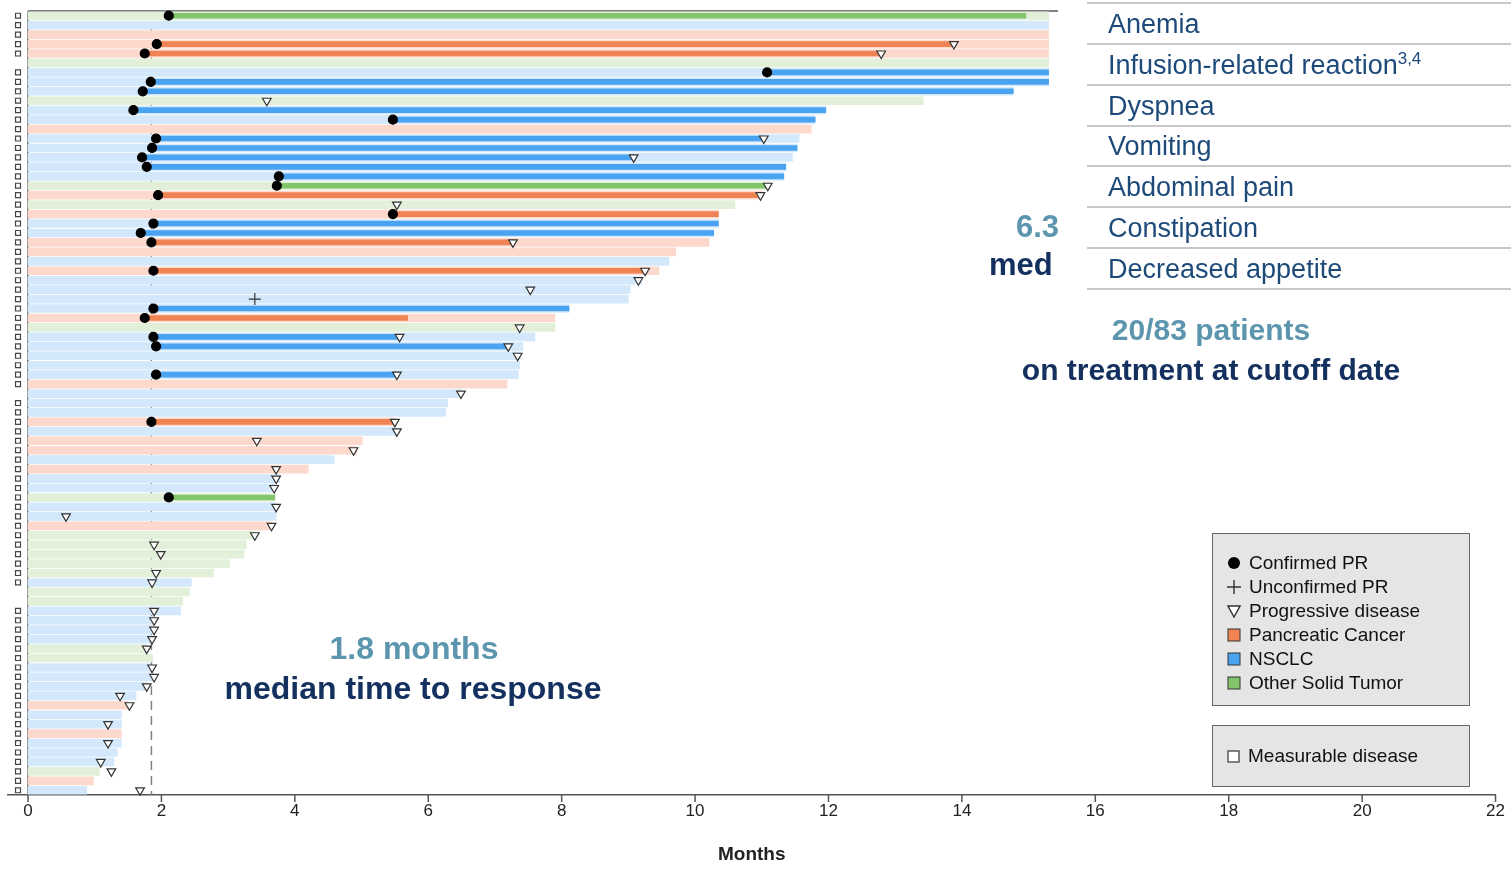 Image resolution: width=1511 pixels, height=870 pixels. Describe the element at coordinates (1211, 370) in the screenshot. I see `annotation: on treatment at cutoff date` at that location.